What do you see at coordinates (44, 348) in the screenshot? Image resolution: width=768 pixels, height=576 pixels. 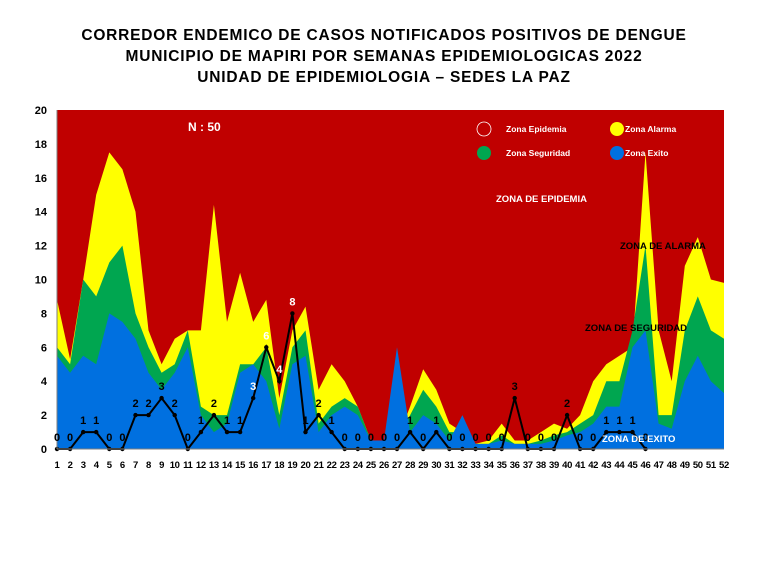 I see `y-tick-label: 6` at bounding box center [44, 348].